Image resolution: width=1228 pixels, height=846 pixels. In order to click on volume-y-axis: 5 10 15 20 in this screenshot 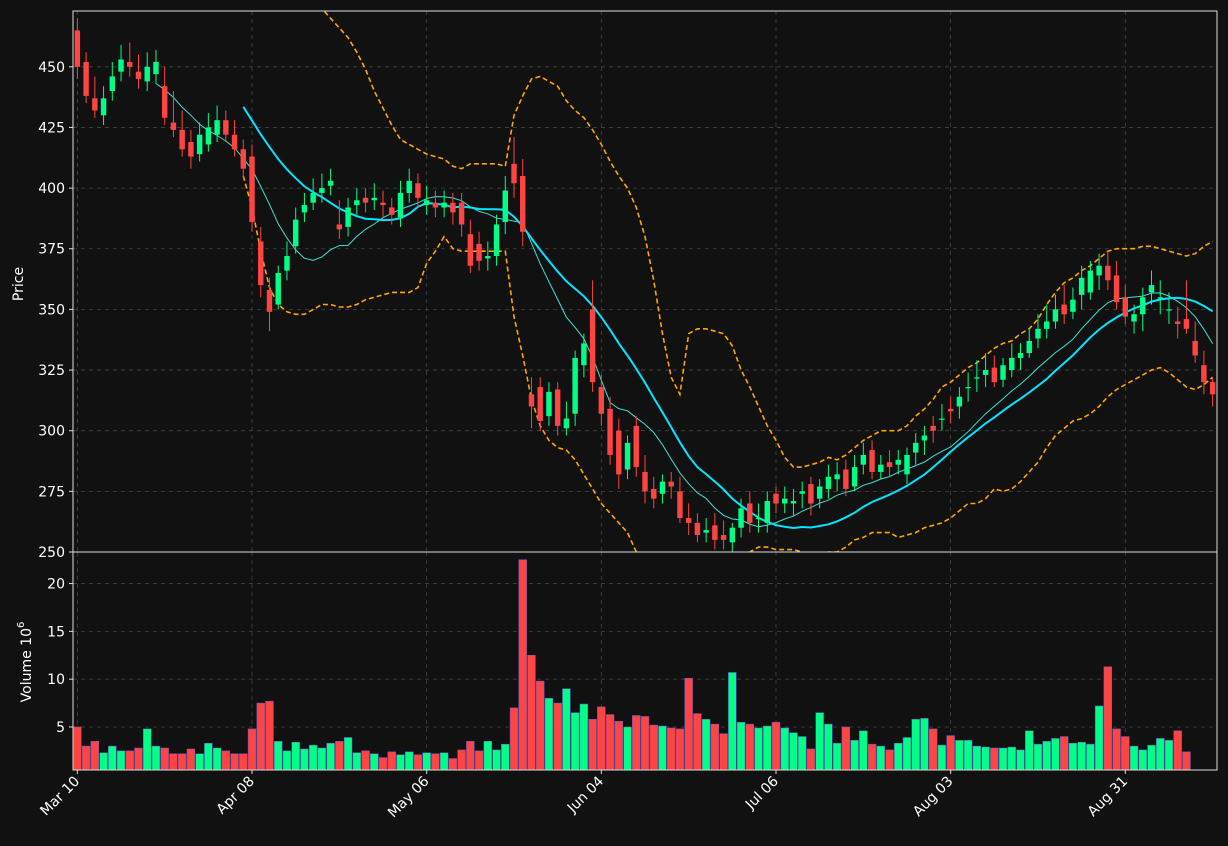, I will do `click(60, 656)`.